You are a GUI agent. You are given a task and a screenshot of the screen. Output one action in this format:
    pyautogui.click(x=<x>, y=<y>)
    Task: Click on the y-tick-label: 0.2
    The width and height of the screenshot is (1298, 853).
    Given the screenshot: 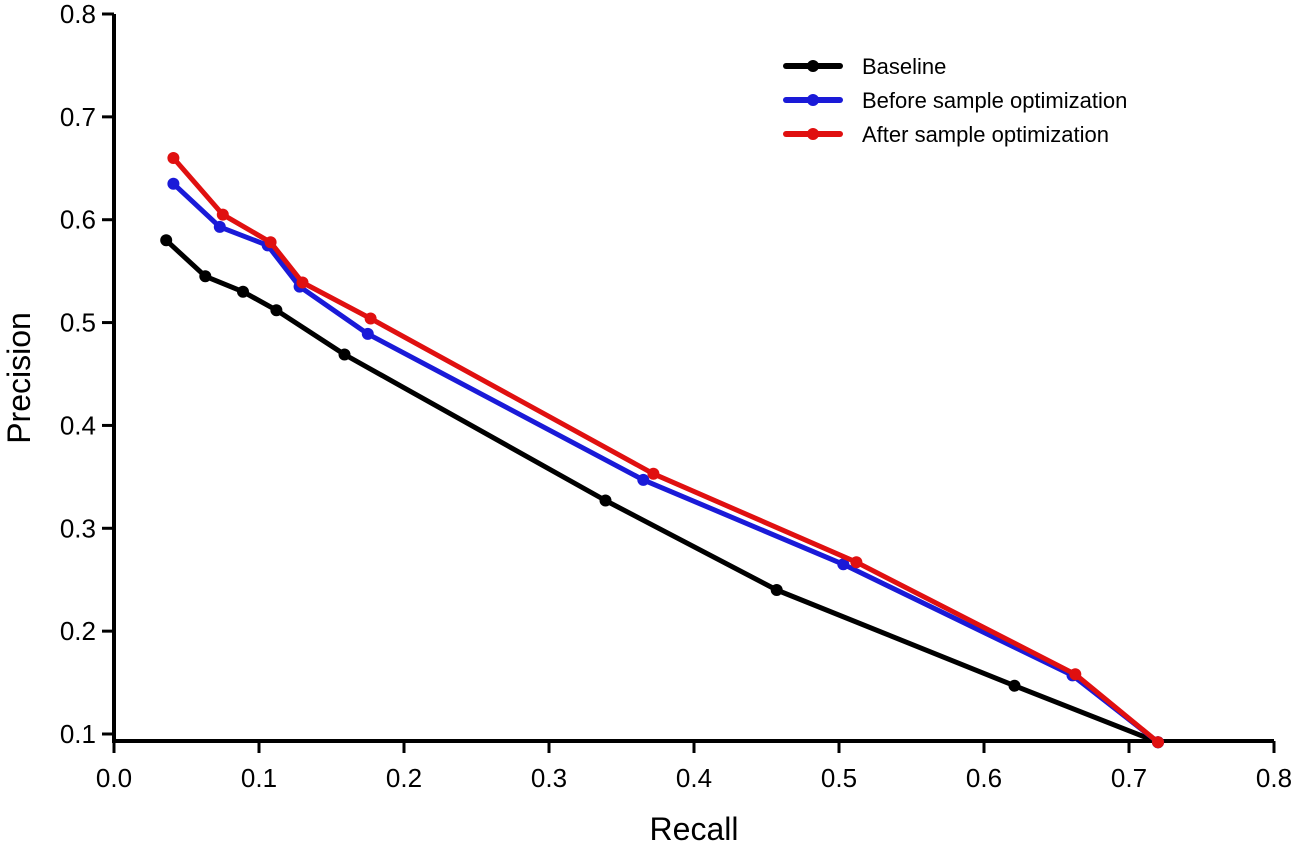 What is the action you would take?
    pyautogui.click(x=78, y=631)
    